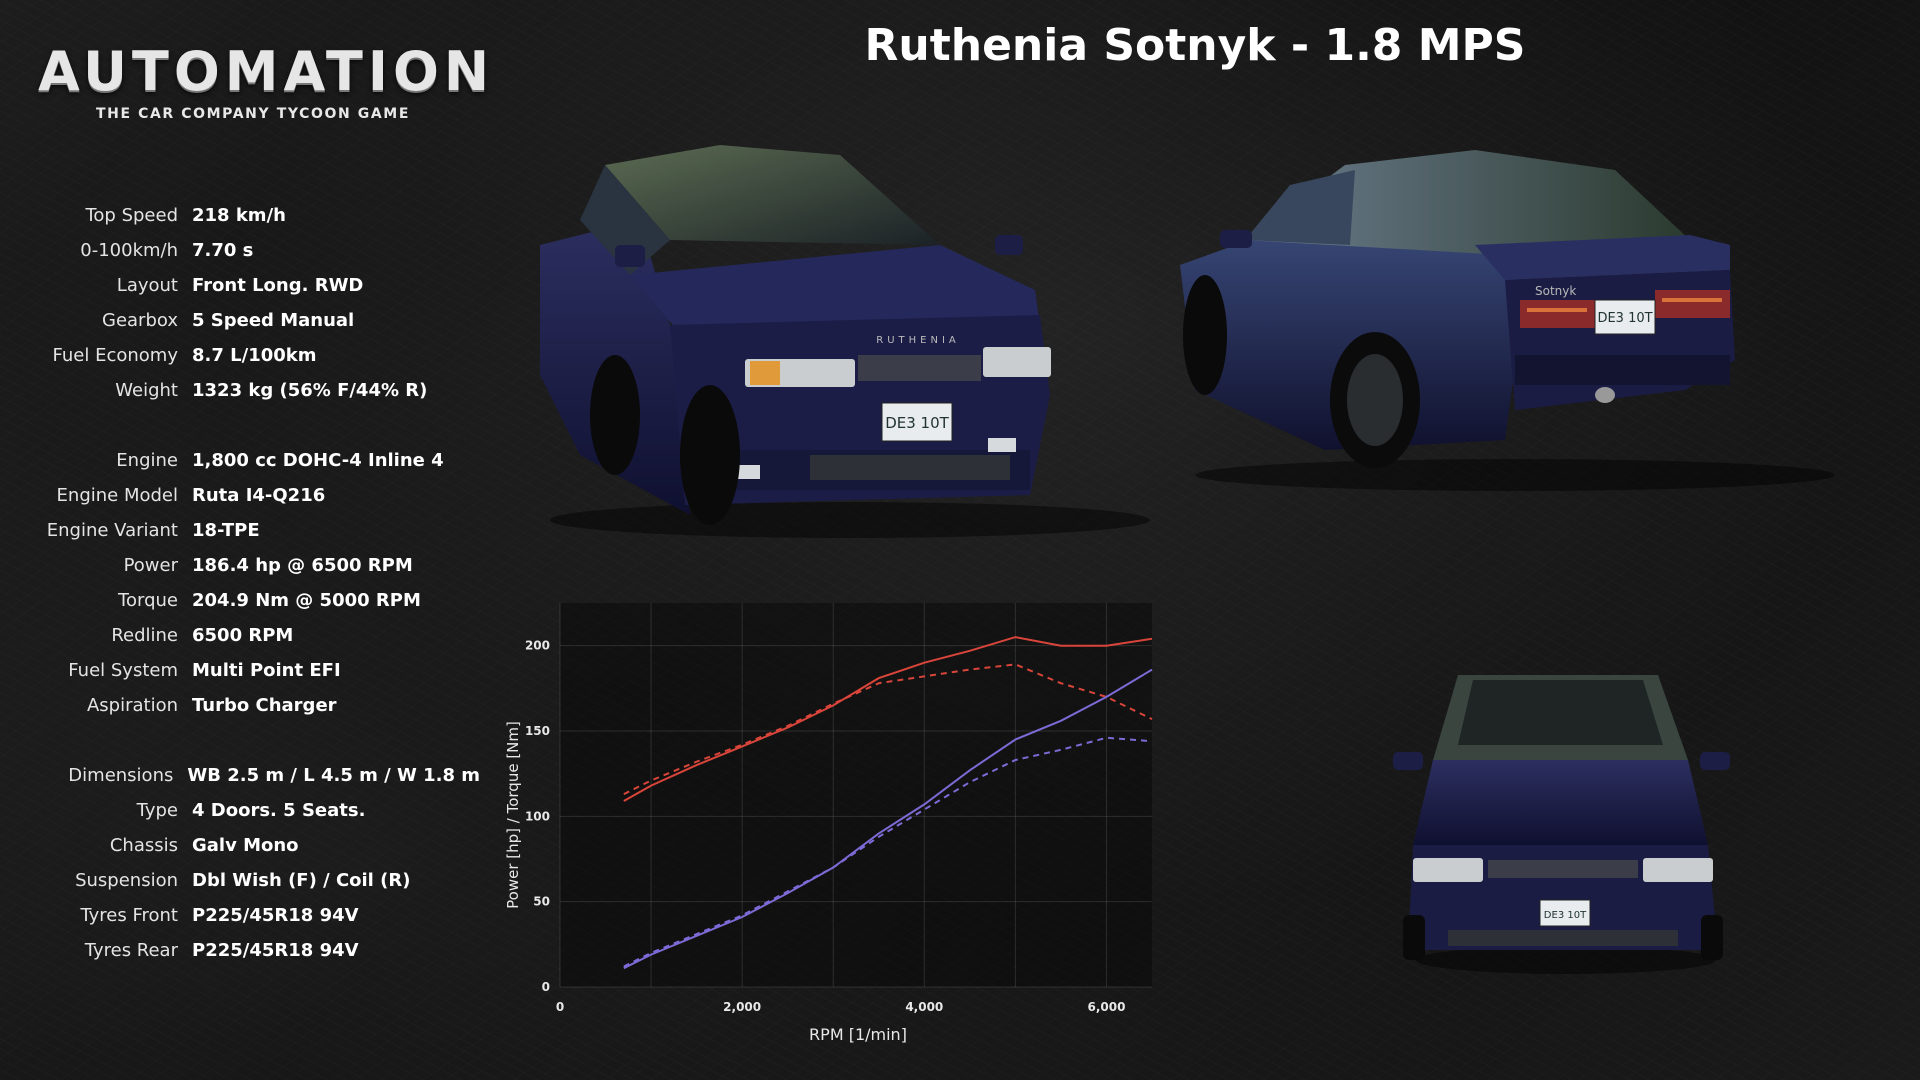 The height and width of the screenshot is (1080, 1920). I want to click on rear-plate: DE3 10T, so click(1624, 318).